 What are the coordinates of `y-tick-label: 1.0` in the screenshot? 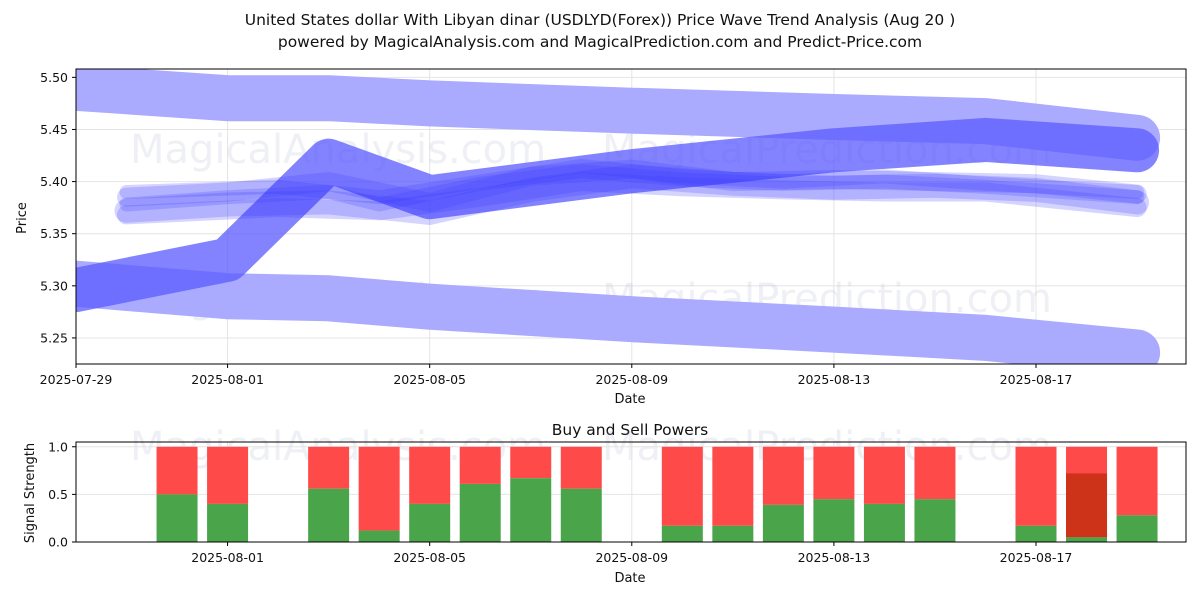 It's located at (58, 446).